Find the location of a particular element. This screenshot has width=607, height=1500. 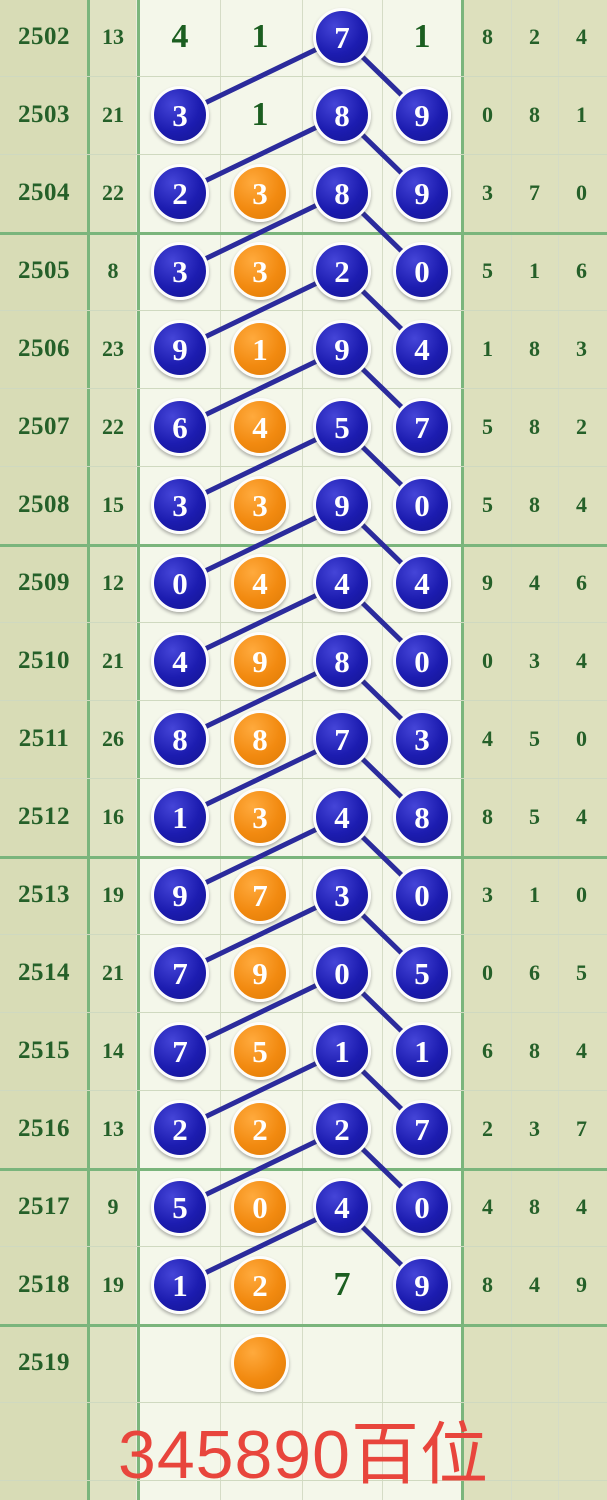

position-slot-4: 4 is located at coordinates (422, 583).